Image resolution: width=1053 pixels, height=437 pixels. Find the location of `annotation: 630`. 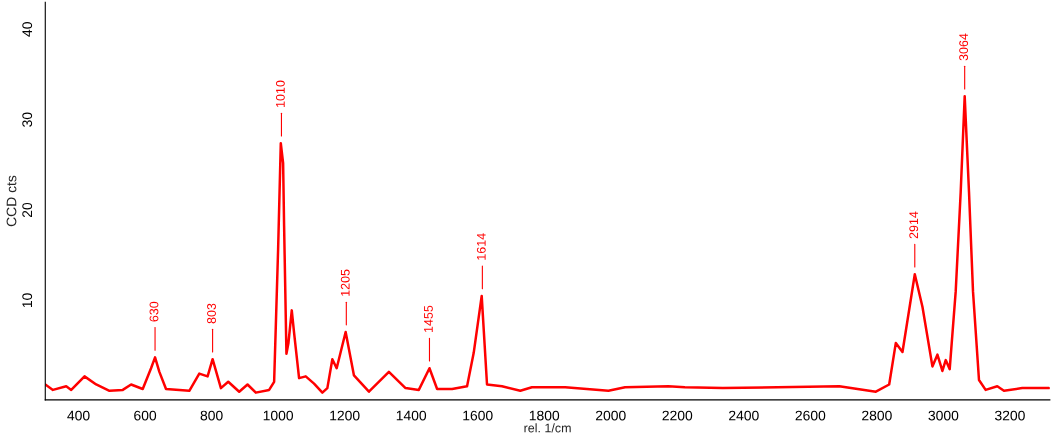

annotation: 630 is located at coordinates (154, 311).